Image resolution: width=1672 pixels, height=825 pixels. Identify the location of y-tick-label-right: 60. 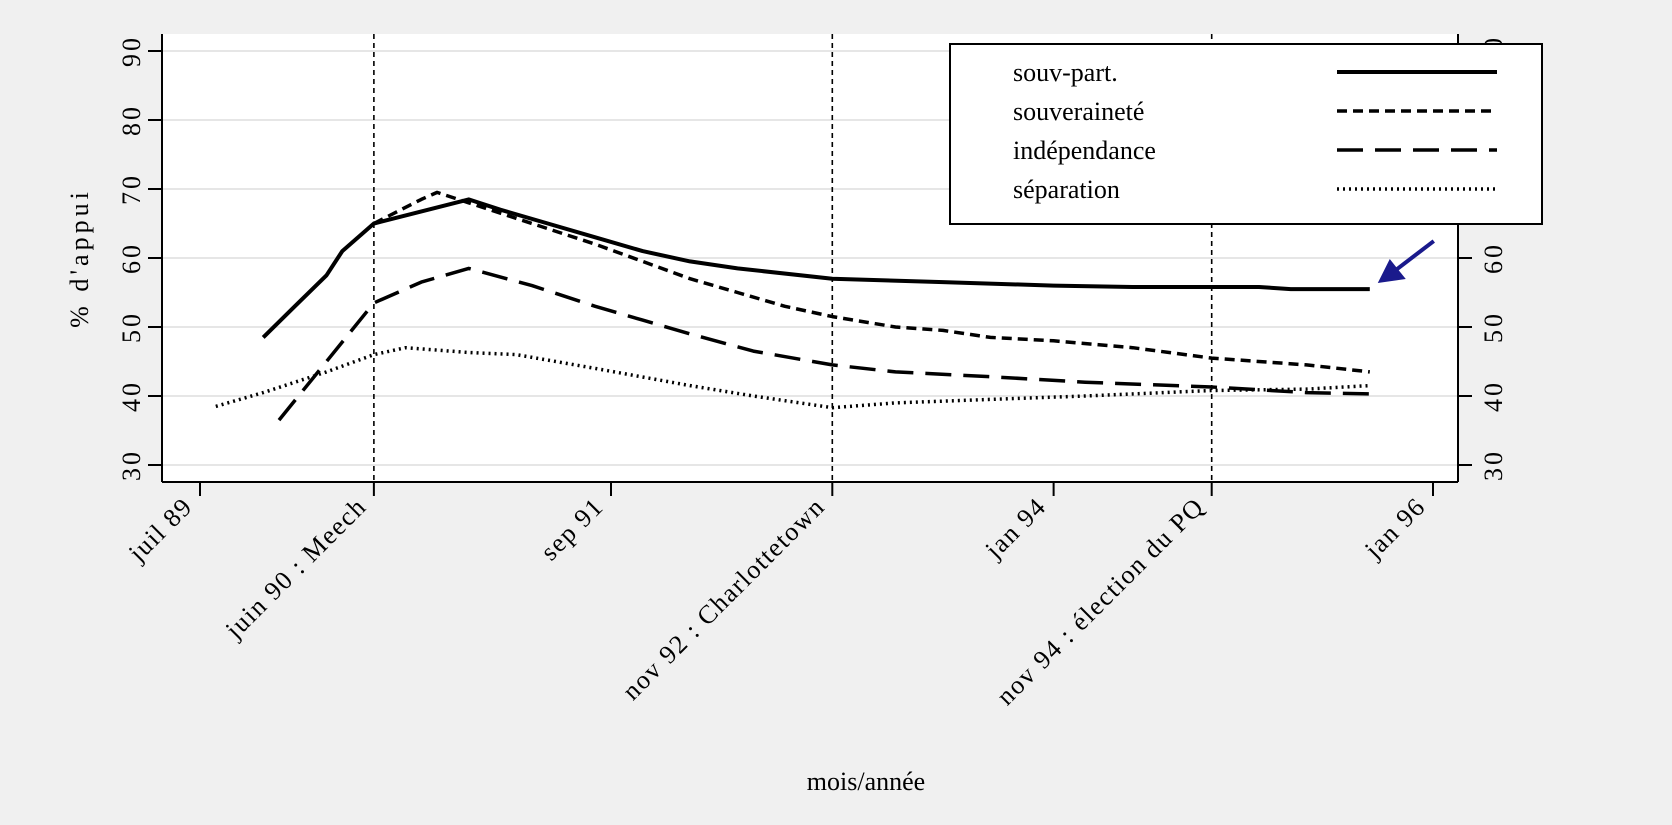
(1493, 258).